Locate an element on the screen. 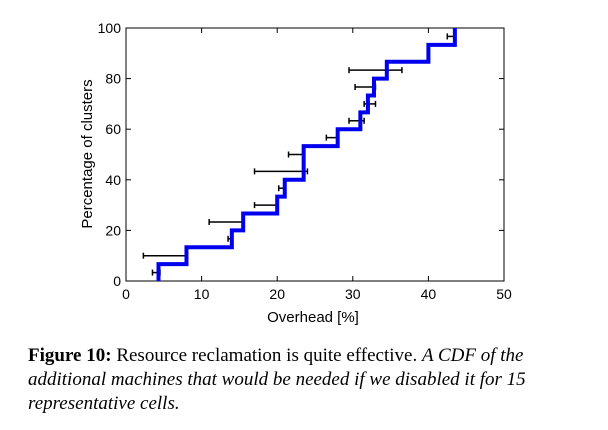  x-tick-label: 50 is located at coordinates (504, 294).